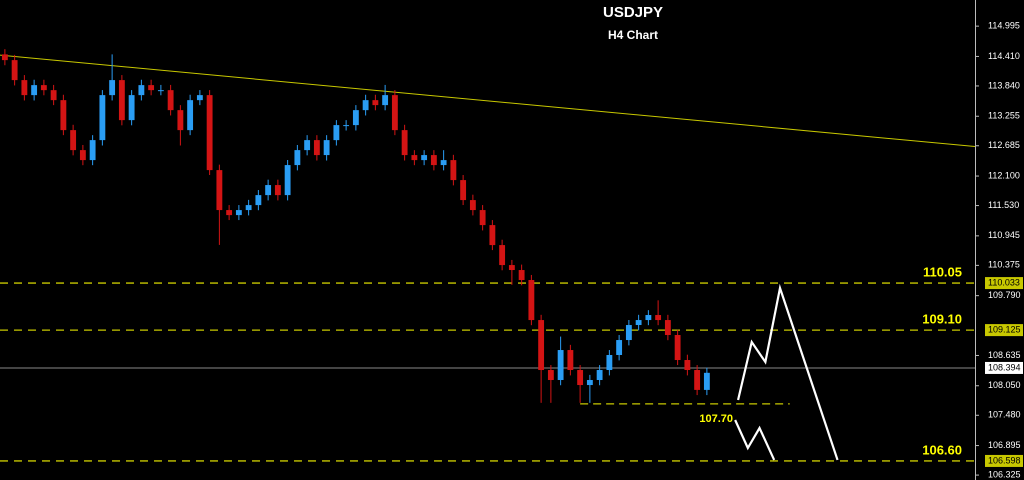 This screenshot has width=1024, height=480. Describe the element at coordinates (1004, 355) in the screenshot. I see `y-tick-label: 108.635` at that location.